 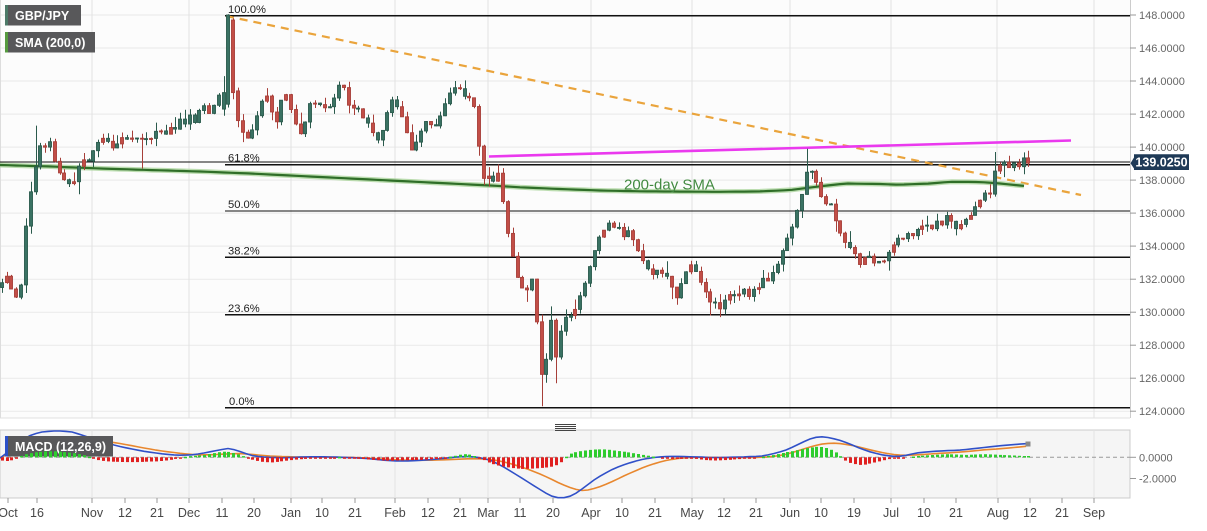 What do you see at coordinates (9, 513) in the screenshot?
I see `svg-text: Oct` at bounding box center [9, 513].